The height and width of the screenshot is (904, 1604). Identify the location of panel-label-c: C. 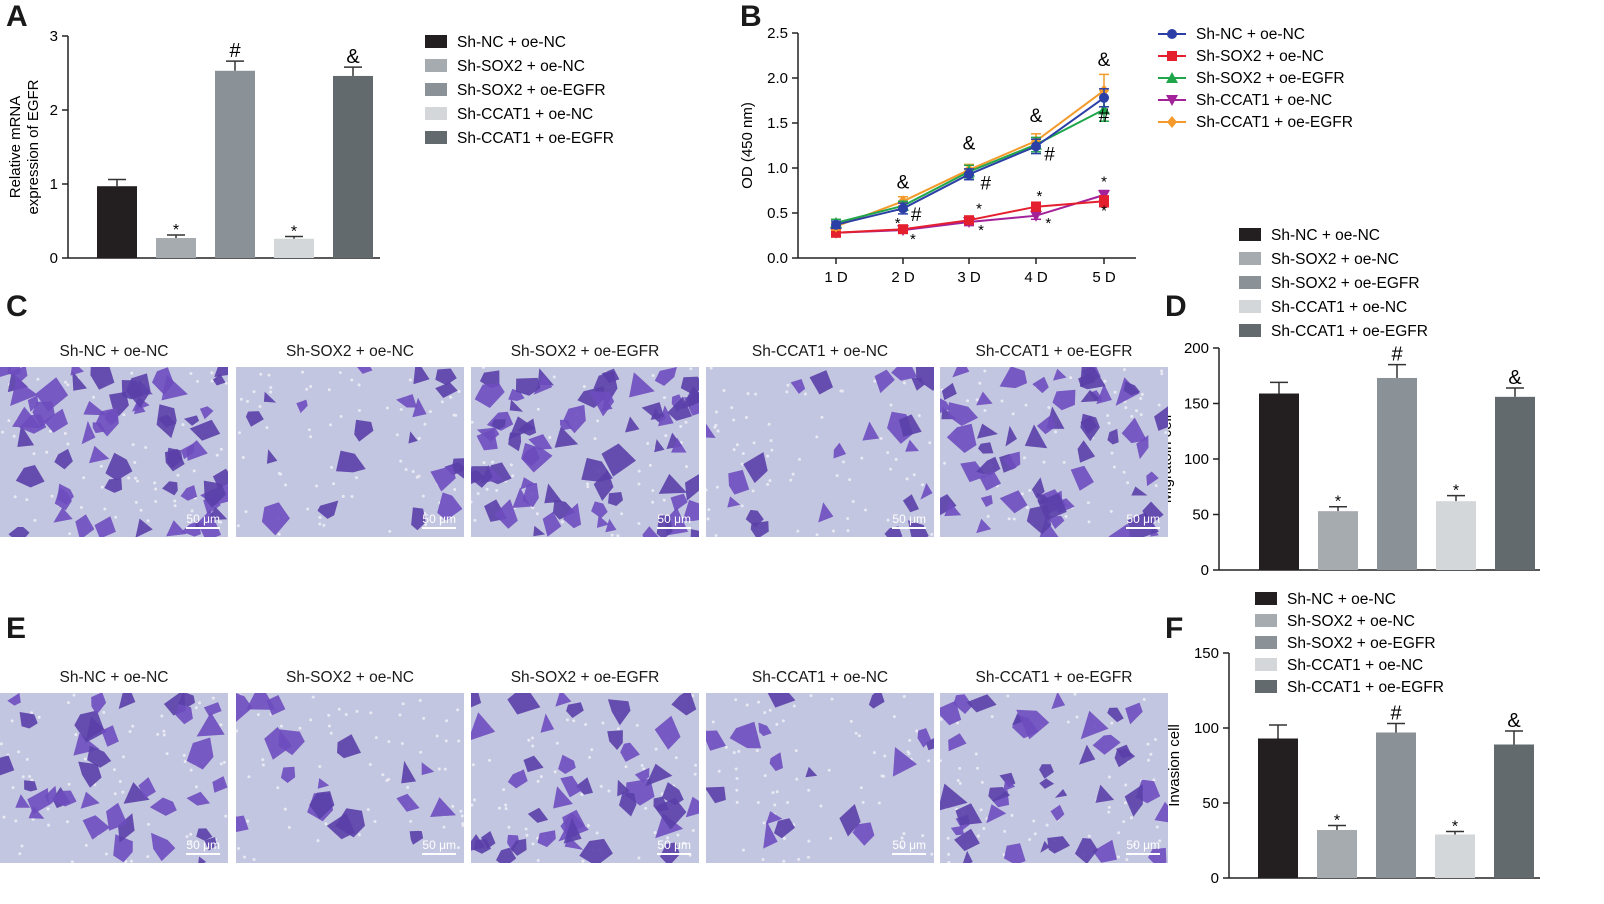
(17, 306).